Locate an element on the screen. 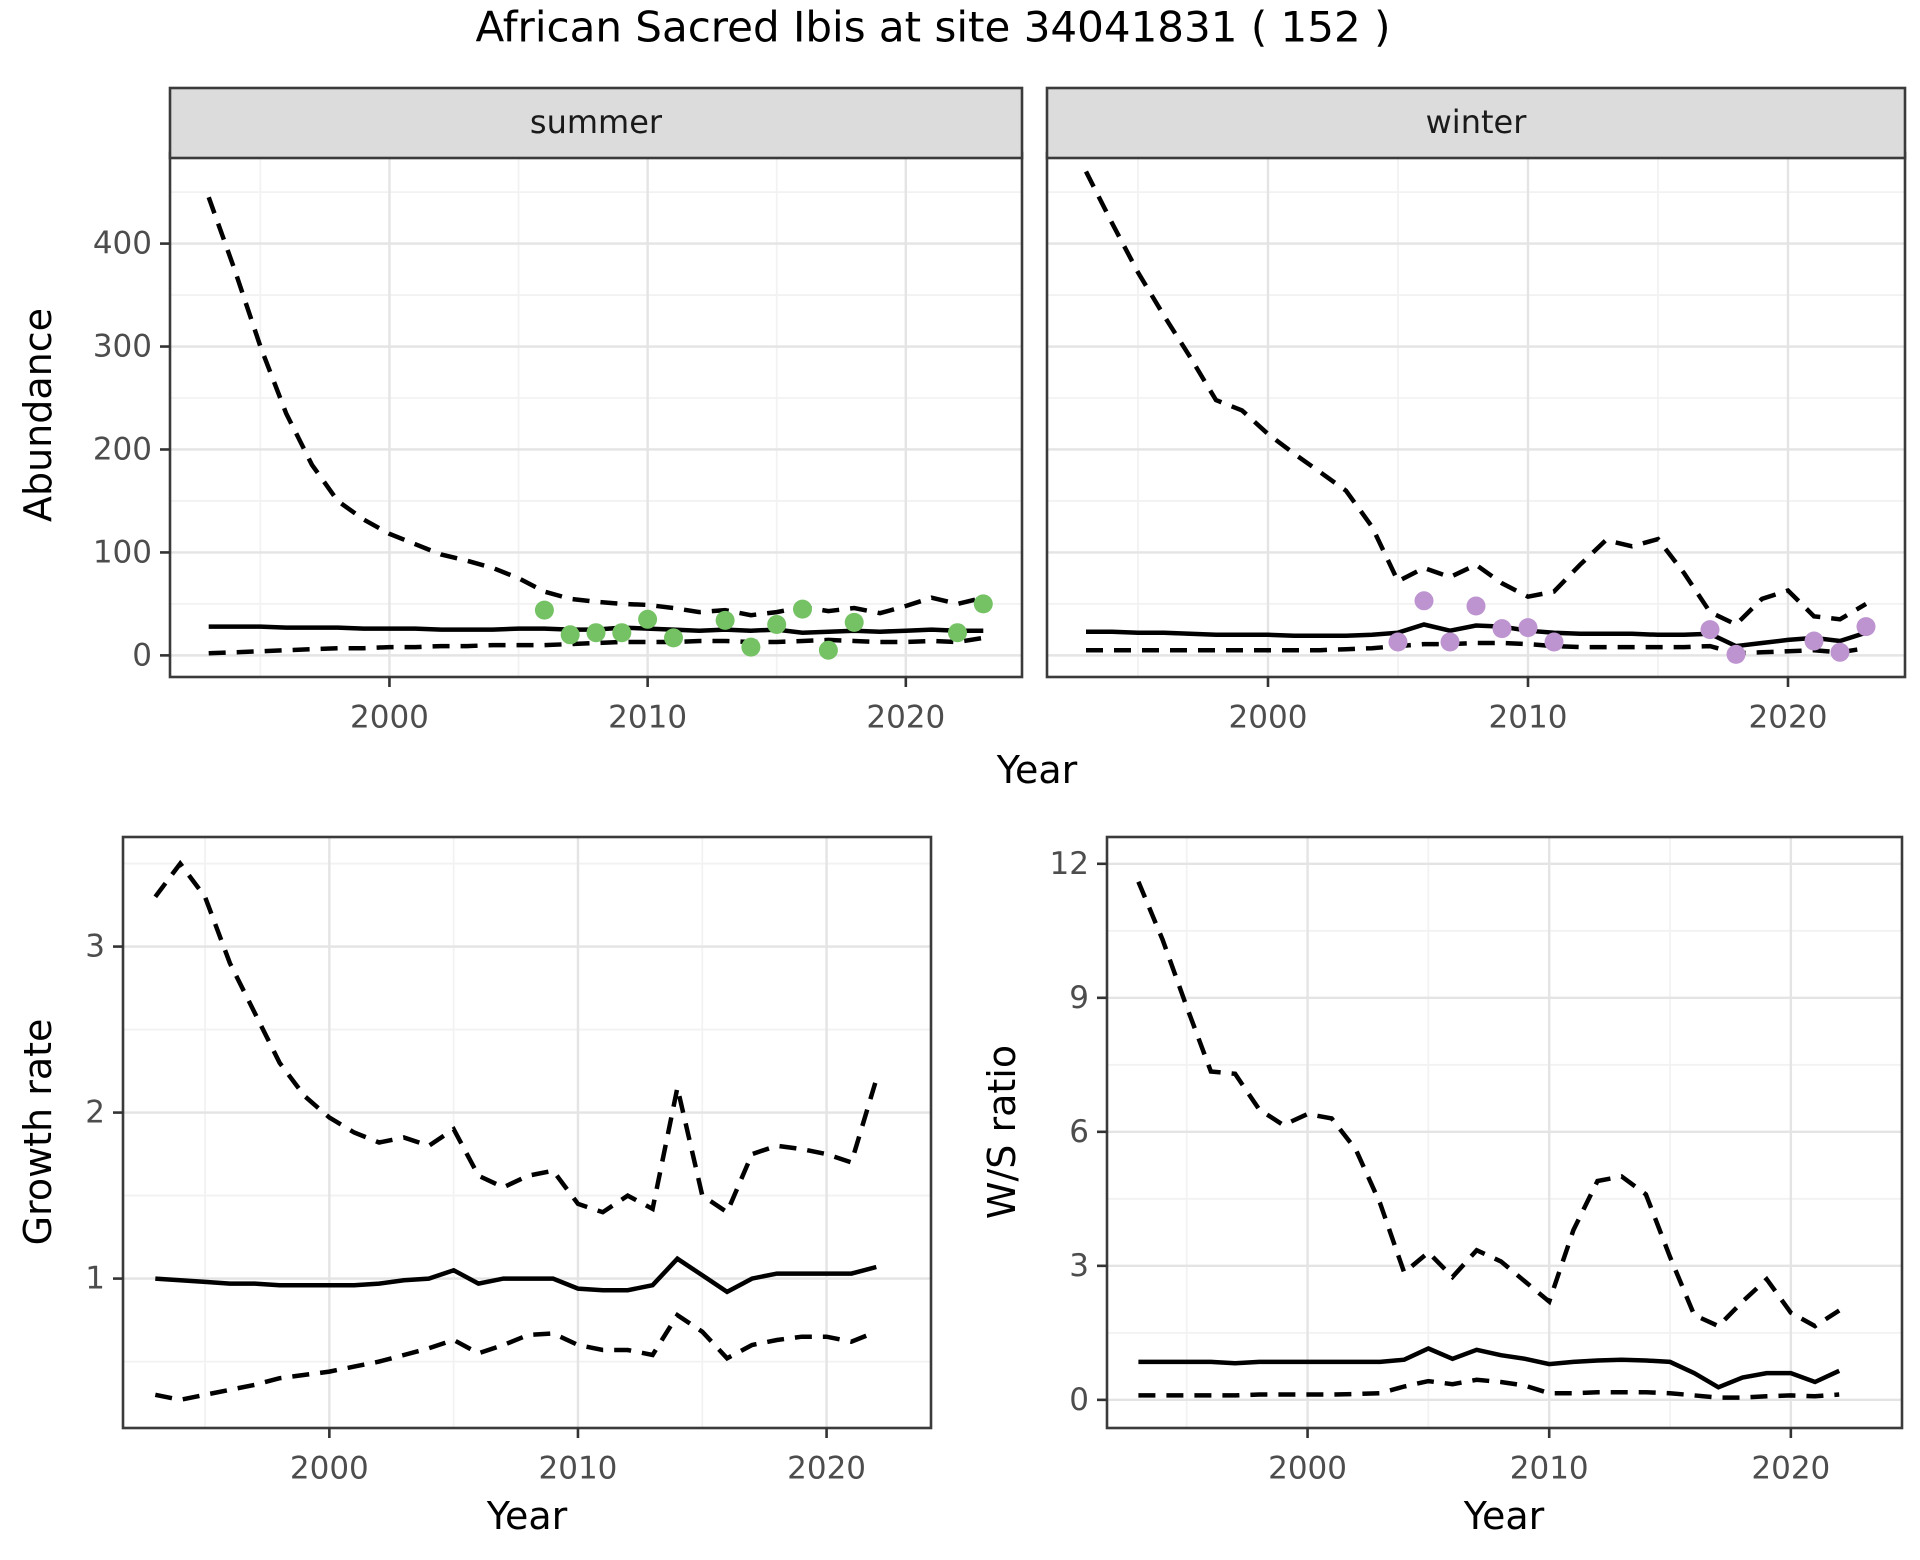 The height and width of the screenshot is (1560, 1920). grid-major is located at coordinates (596, 415).